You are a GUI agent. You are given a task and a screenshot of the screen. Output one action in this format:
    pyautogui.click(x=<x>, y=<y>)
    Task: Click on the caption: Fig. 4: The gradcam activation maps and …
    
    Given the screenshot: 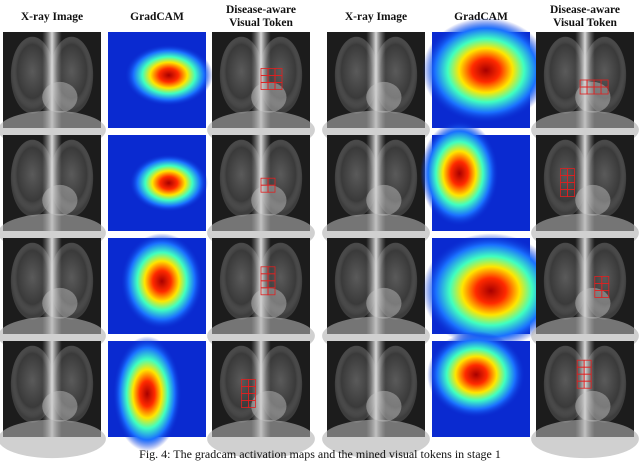 What is the action you would take?
    pyautogui.click(x=320, y=454)
    